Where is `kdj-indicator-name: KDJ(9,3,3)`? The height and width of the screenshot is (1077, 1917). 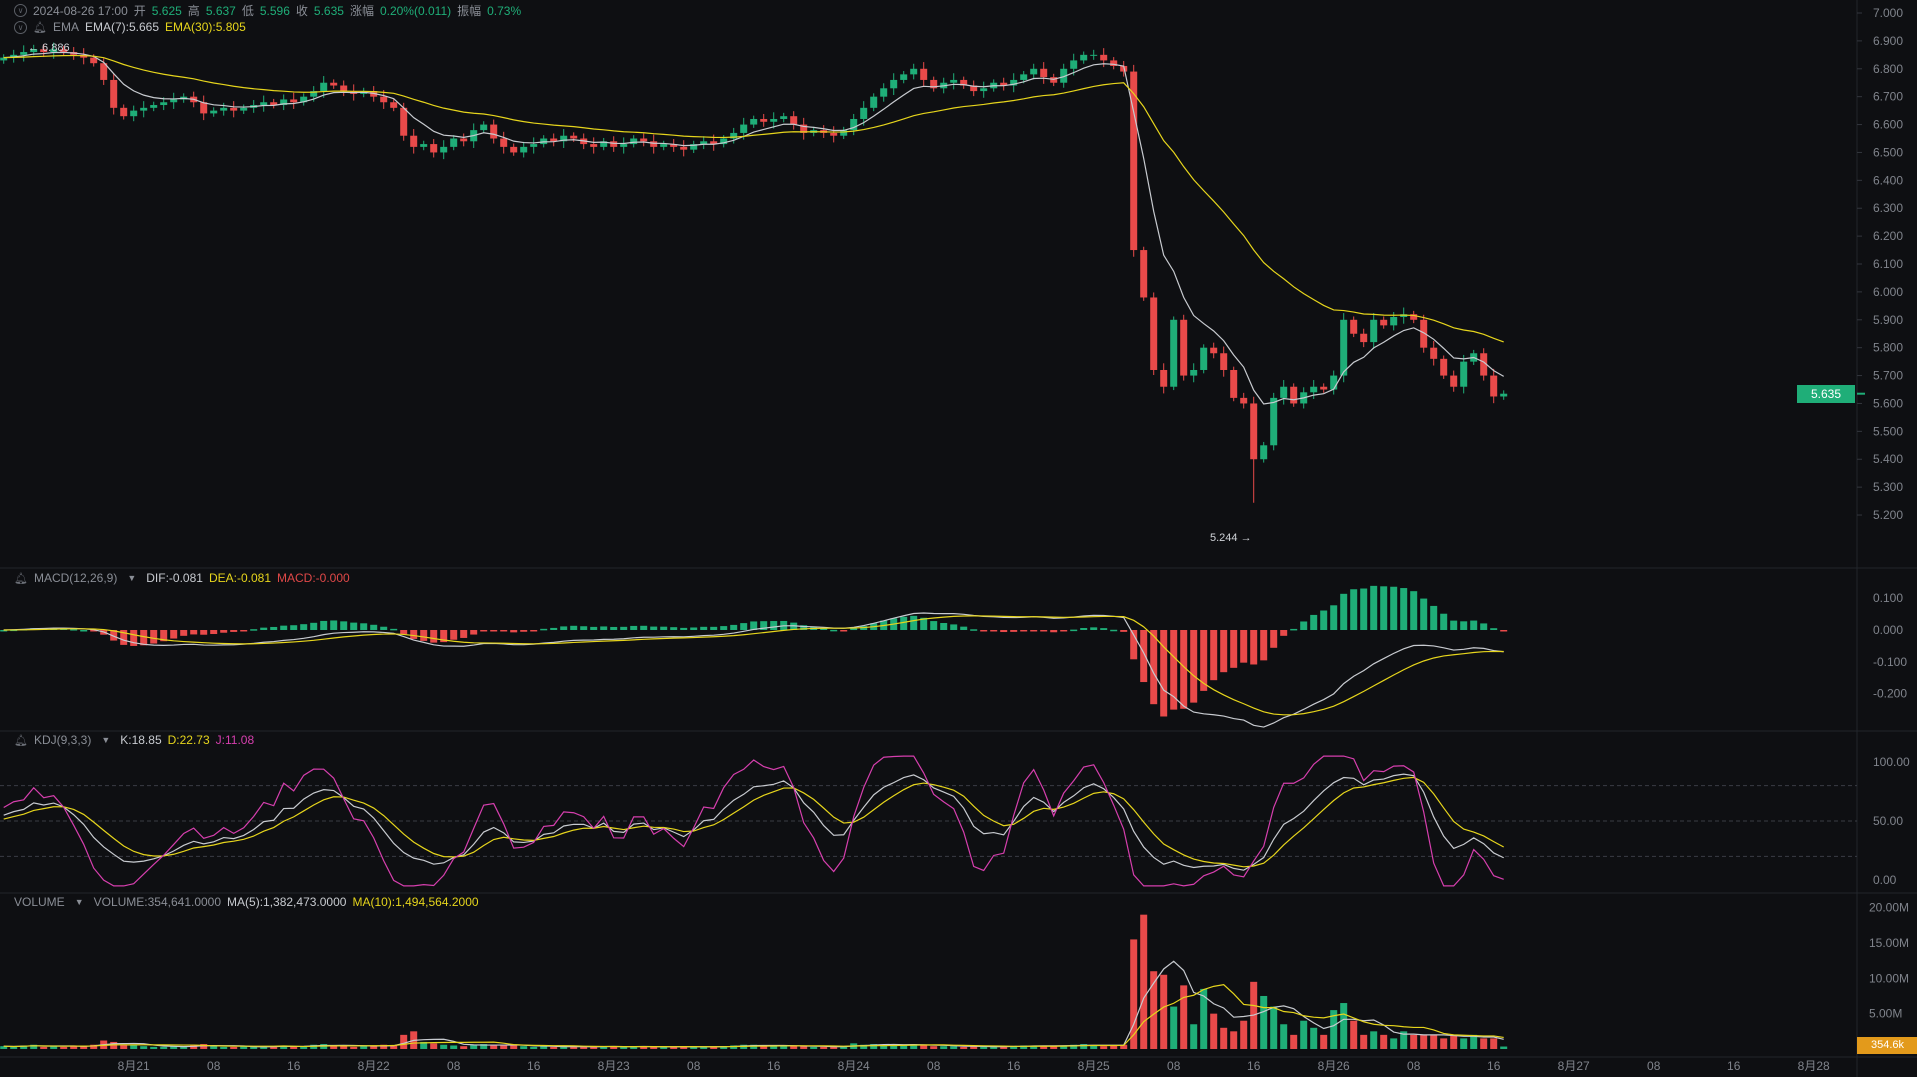
kdj-indicator-name: KDJ(9,3,3) is located at coordinates (62, 740).